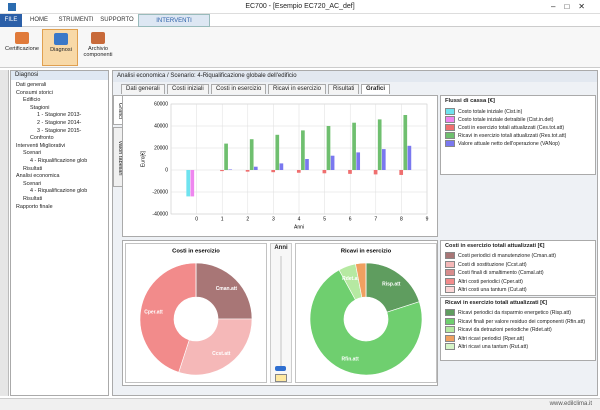 Image resolution: width=600 pixels, height=410 pixels. Describe the element at coordinates (59, 123) in the screenshot. I see `tree-item: 2 - Stagione 2014-` at that location.